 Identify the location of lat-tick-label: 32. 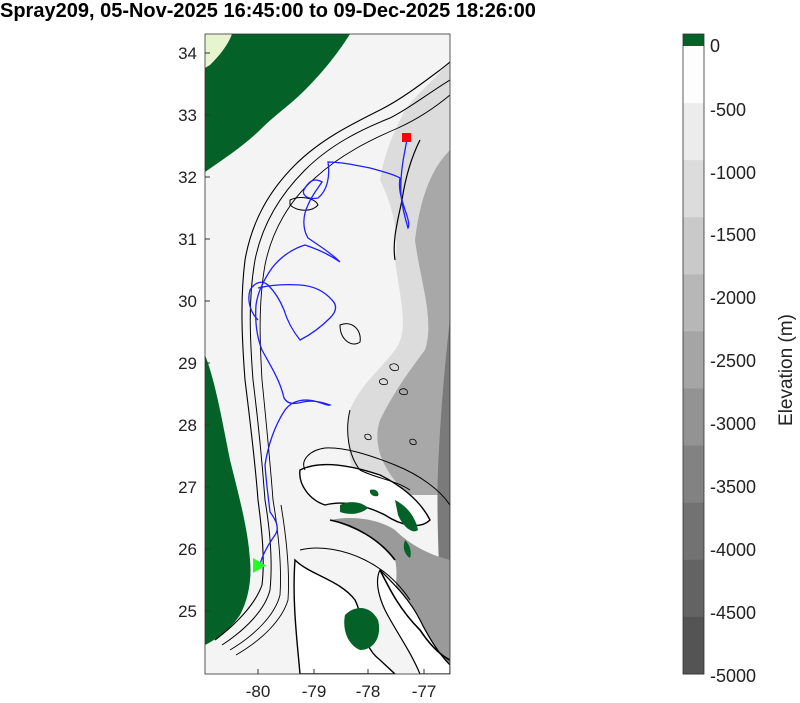
(187, 177).